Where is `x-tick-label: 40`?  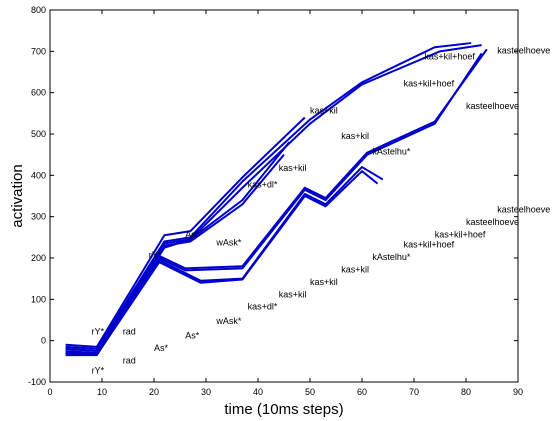
x-tick-label: 40 is located at coordinates (258, 392).